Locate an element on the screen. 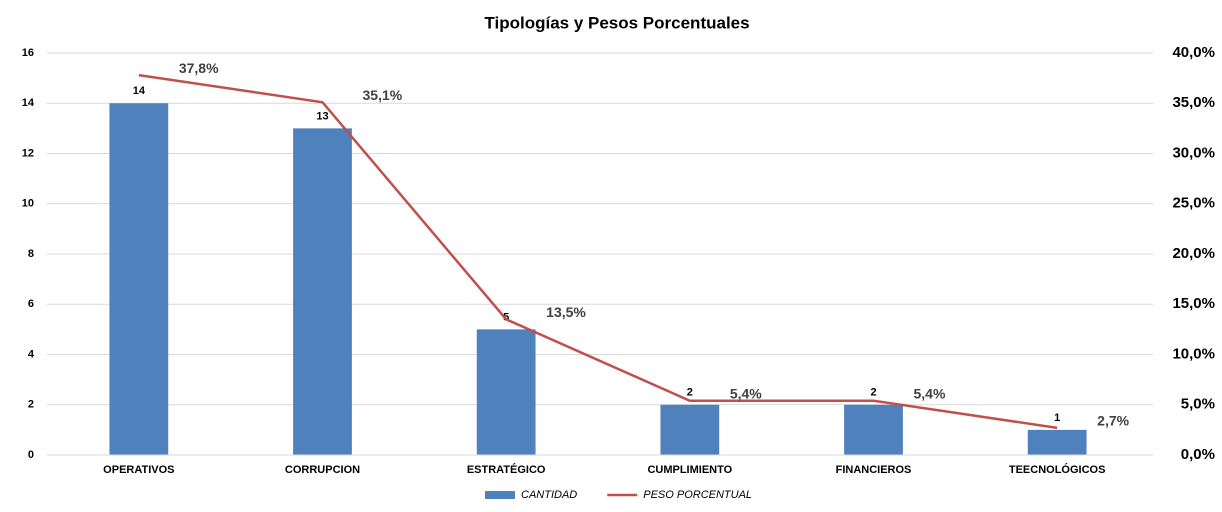 Image resolution: width=1222 pixels, height=512 pixels. y-tick-label: 6 is located at coordinates (31, 304).